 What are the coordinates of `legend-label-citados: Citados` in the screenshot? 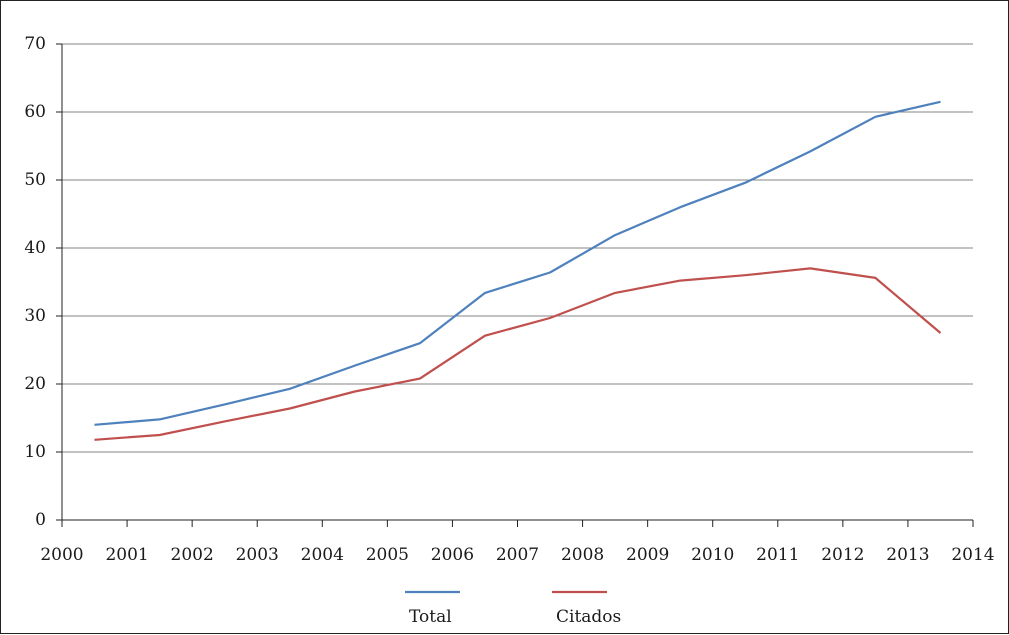 It's located at (588, 617).